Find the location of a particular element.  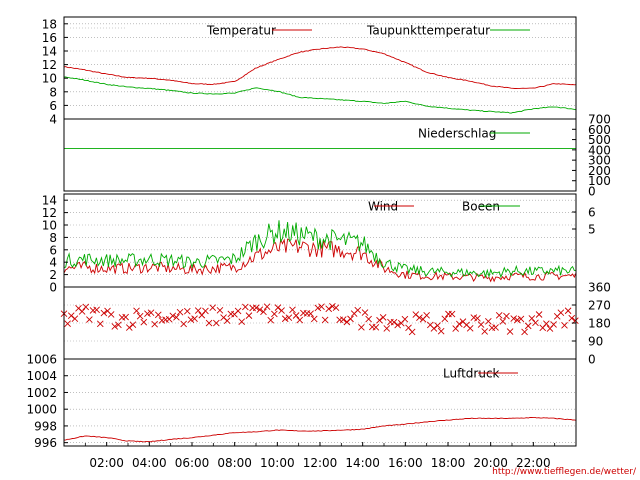

tick-label-right-wind-direction-3: 270 is located at coordinates (599, 306).